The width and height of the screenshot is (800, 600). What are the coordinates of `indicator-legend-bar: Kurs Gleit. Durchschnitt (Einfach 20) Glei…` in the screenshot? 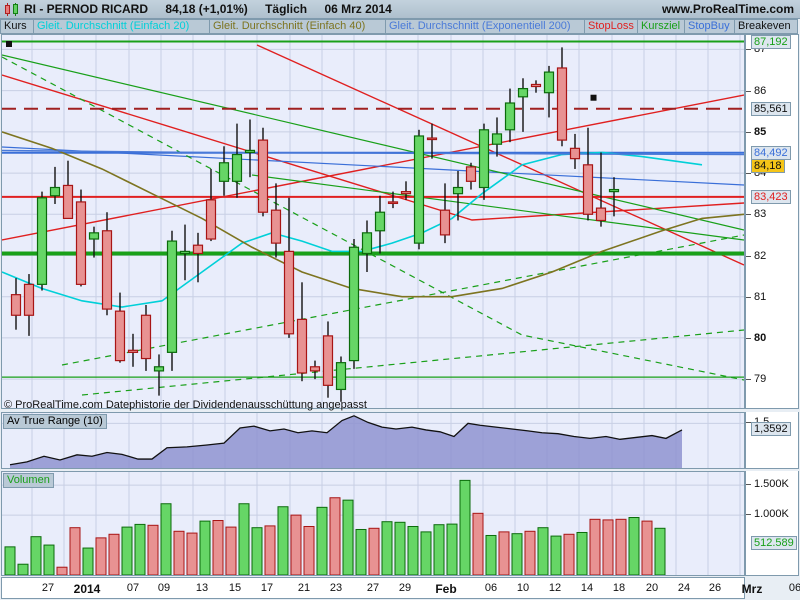 It's located at (399, 26).